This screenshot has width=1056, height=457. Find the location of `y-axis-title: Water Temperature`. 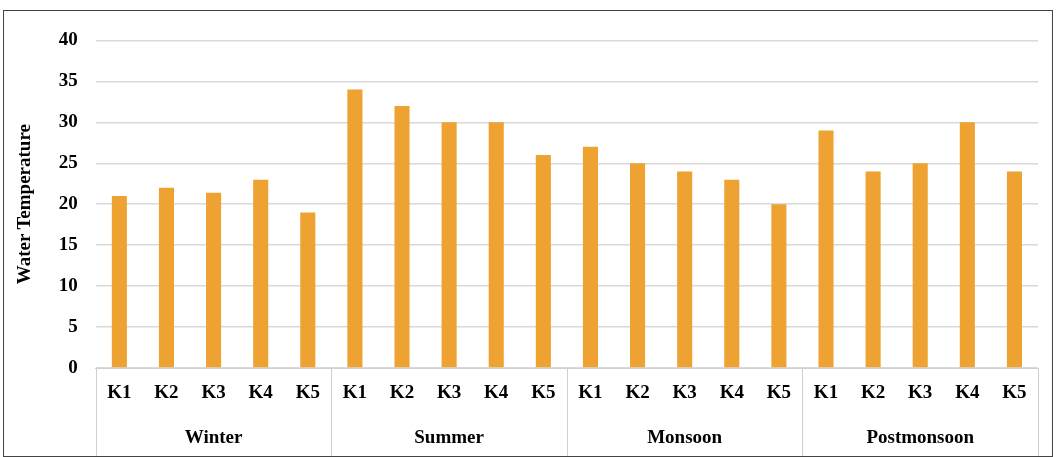

y-axis-title: Water Temperature is located at coordinates (24, 204).